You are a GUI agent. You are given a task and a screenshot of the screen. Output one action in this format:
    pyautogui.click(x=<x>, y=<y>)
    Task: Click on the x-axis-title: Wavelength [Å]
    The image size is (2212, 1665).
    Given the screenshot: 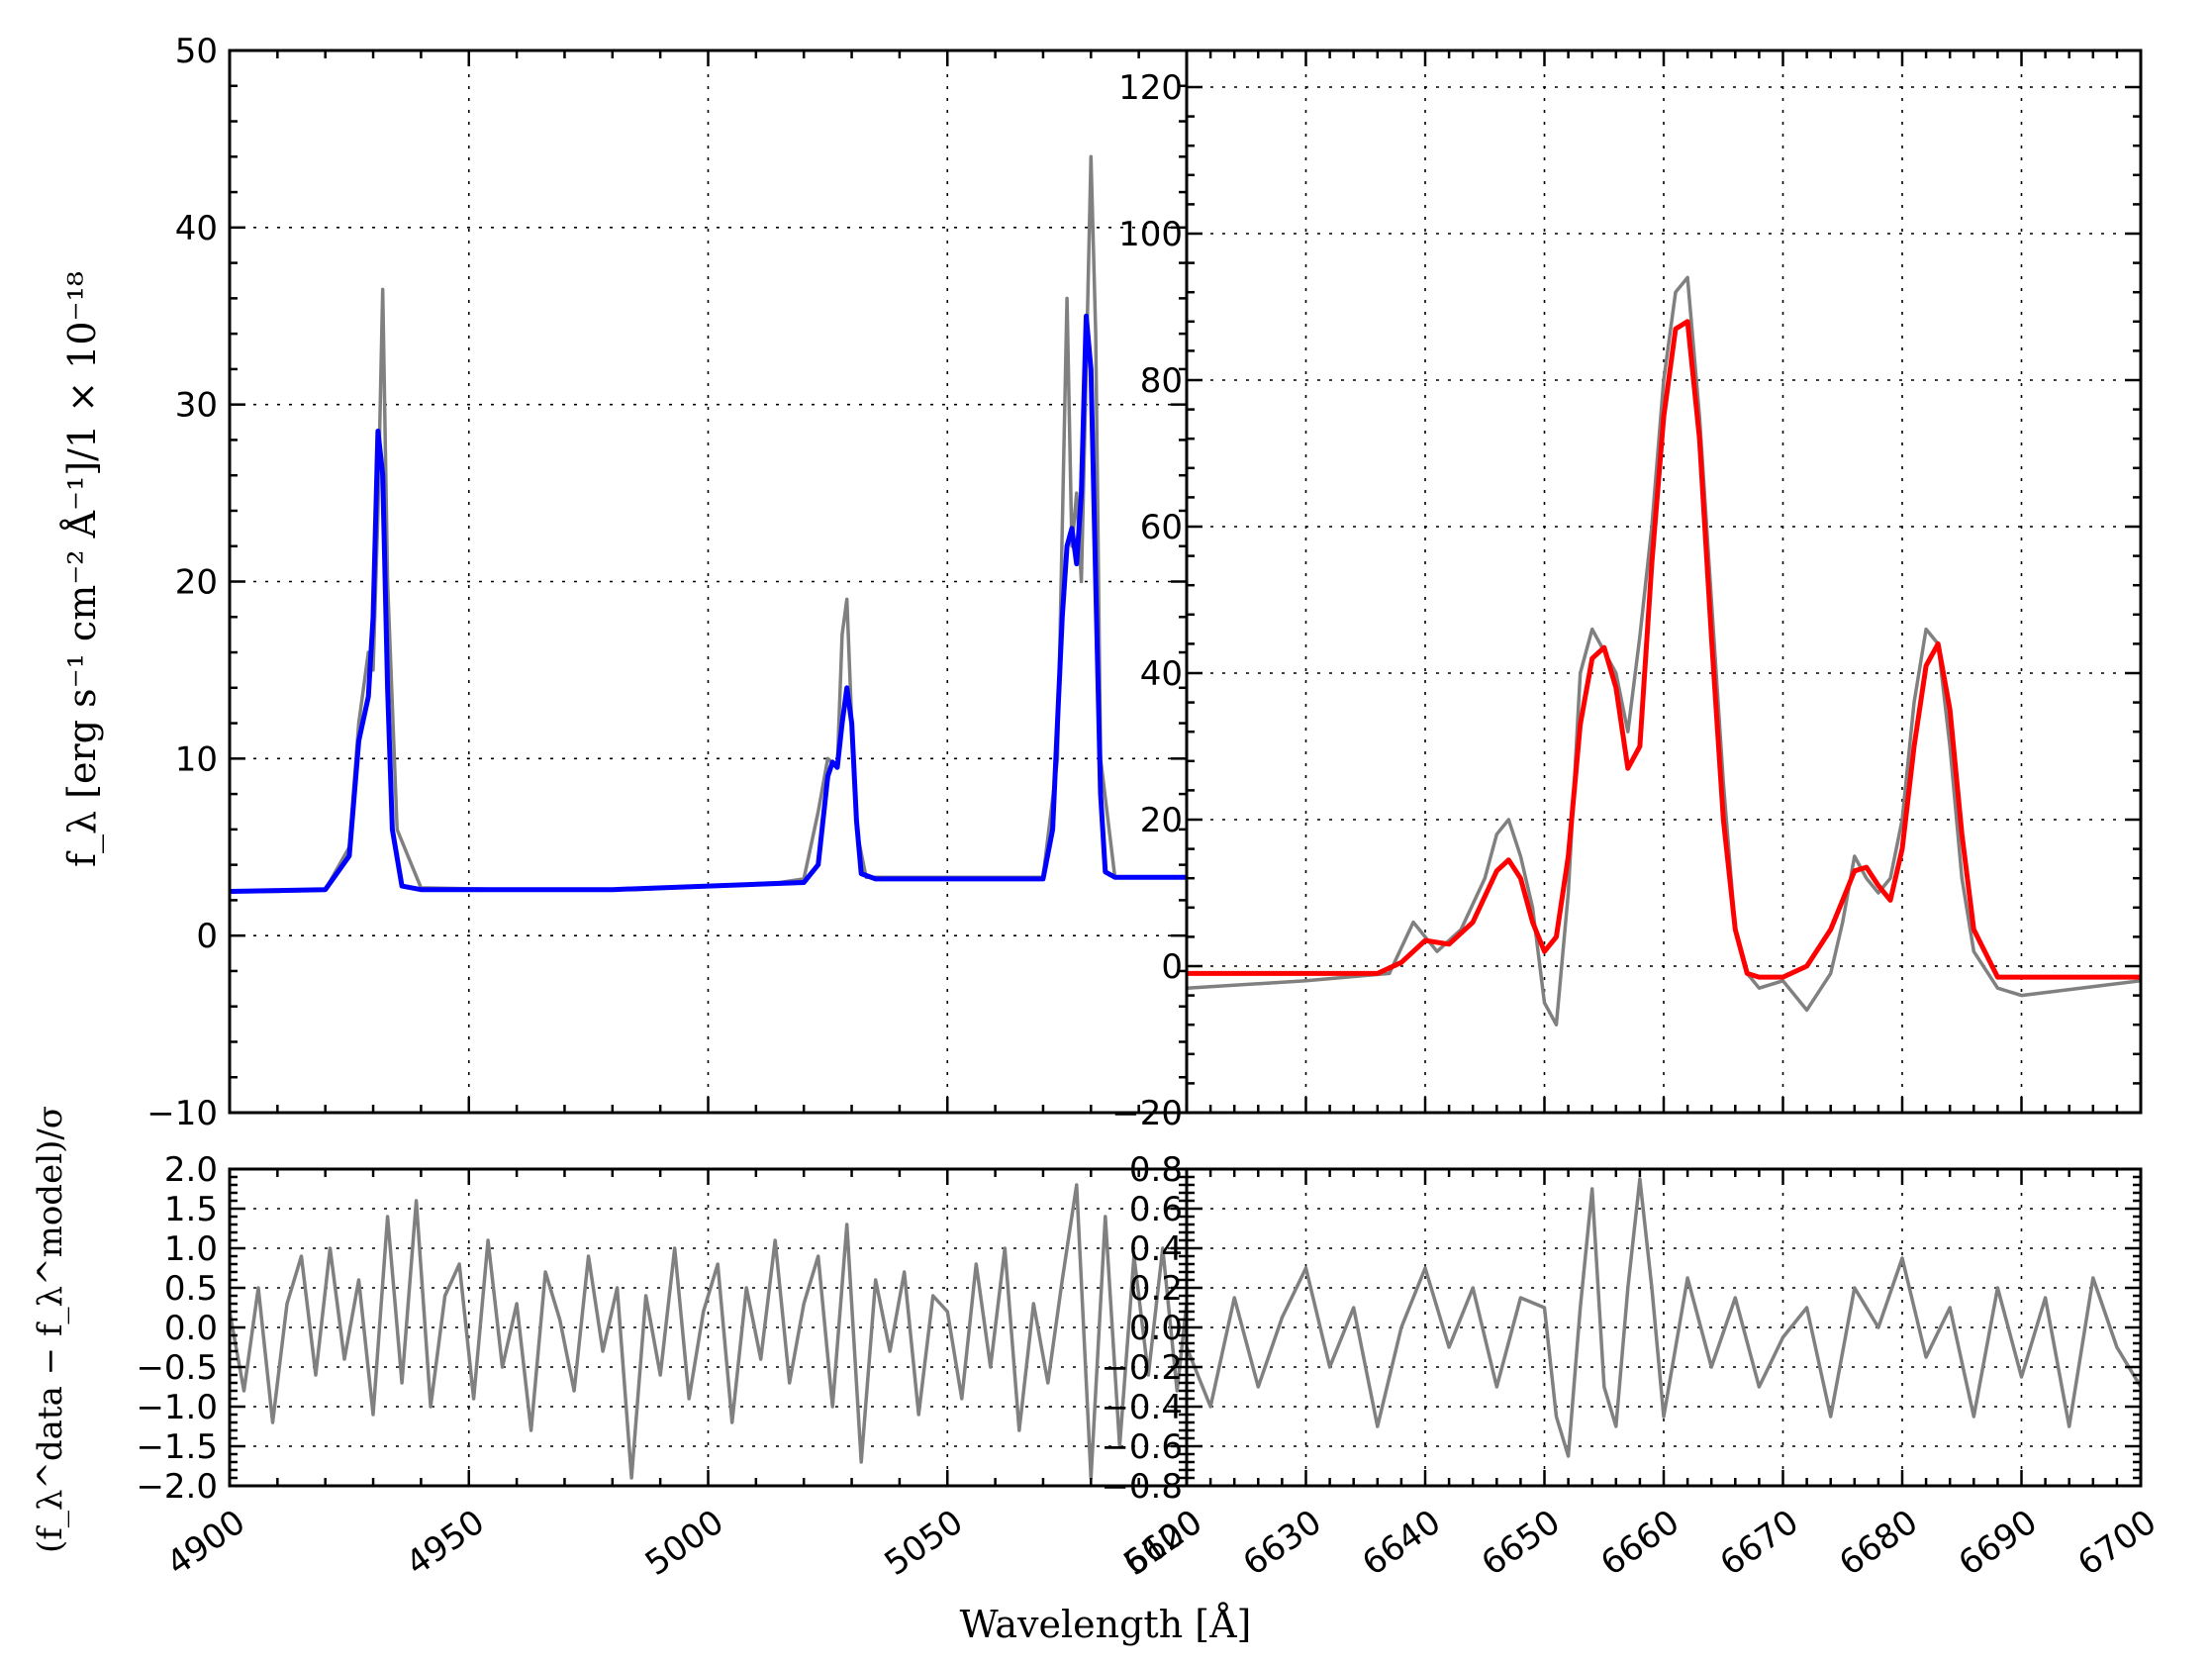 What is the action you would take?
    pyautogui.click(x=1106, y=1624)
    